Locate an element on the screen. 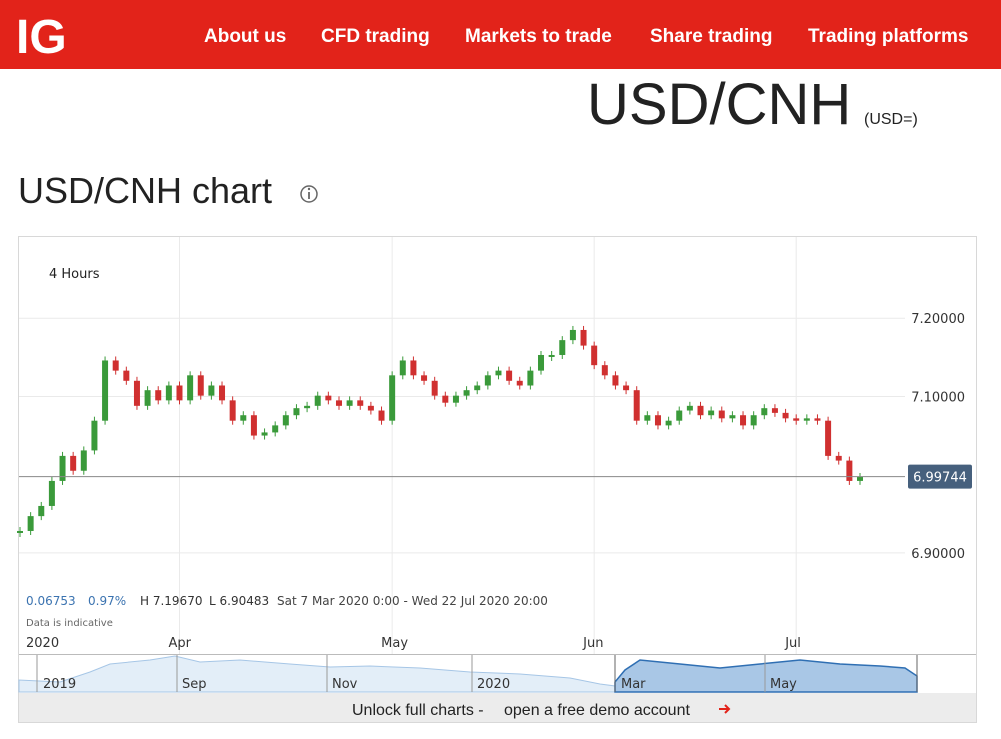  y-tick-label: 6.90000 is located at coordinates (938, 554).